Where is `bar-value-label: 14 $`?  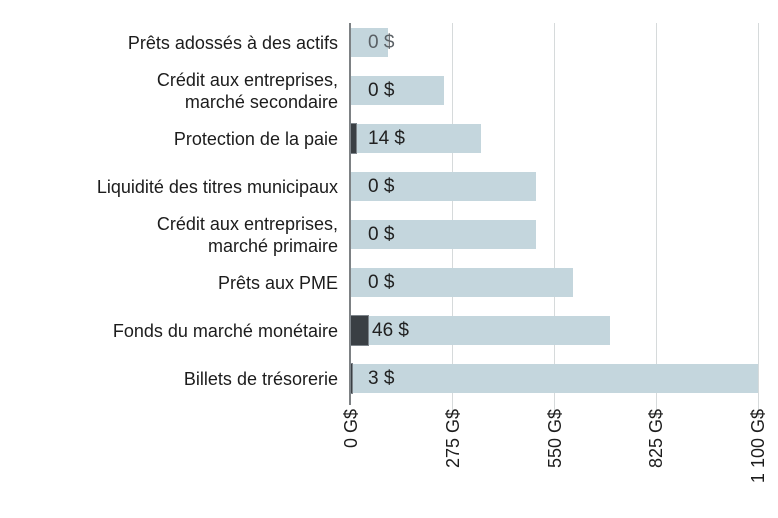
bar-value-label: 14 $ is located at coordinates (386, 138).